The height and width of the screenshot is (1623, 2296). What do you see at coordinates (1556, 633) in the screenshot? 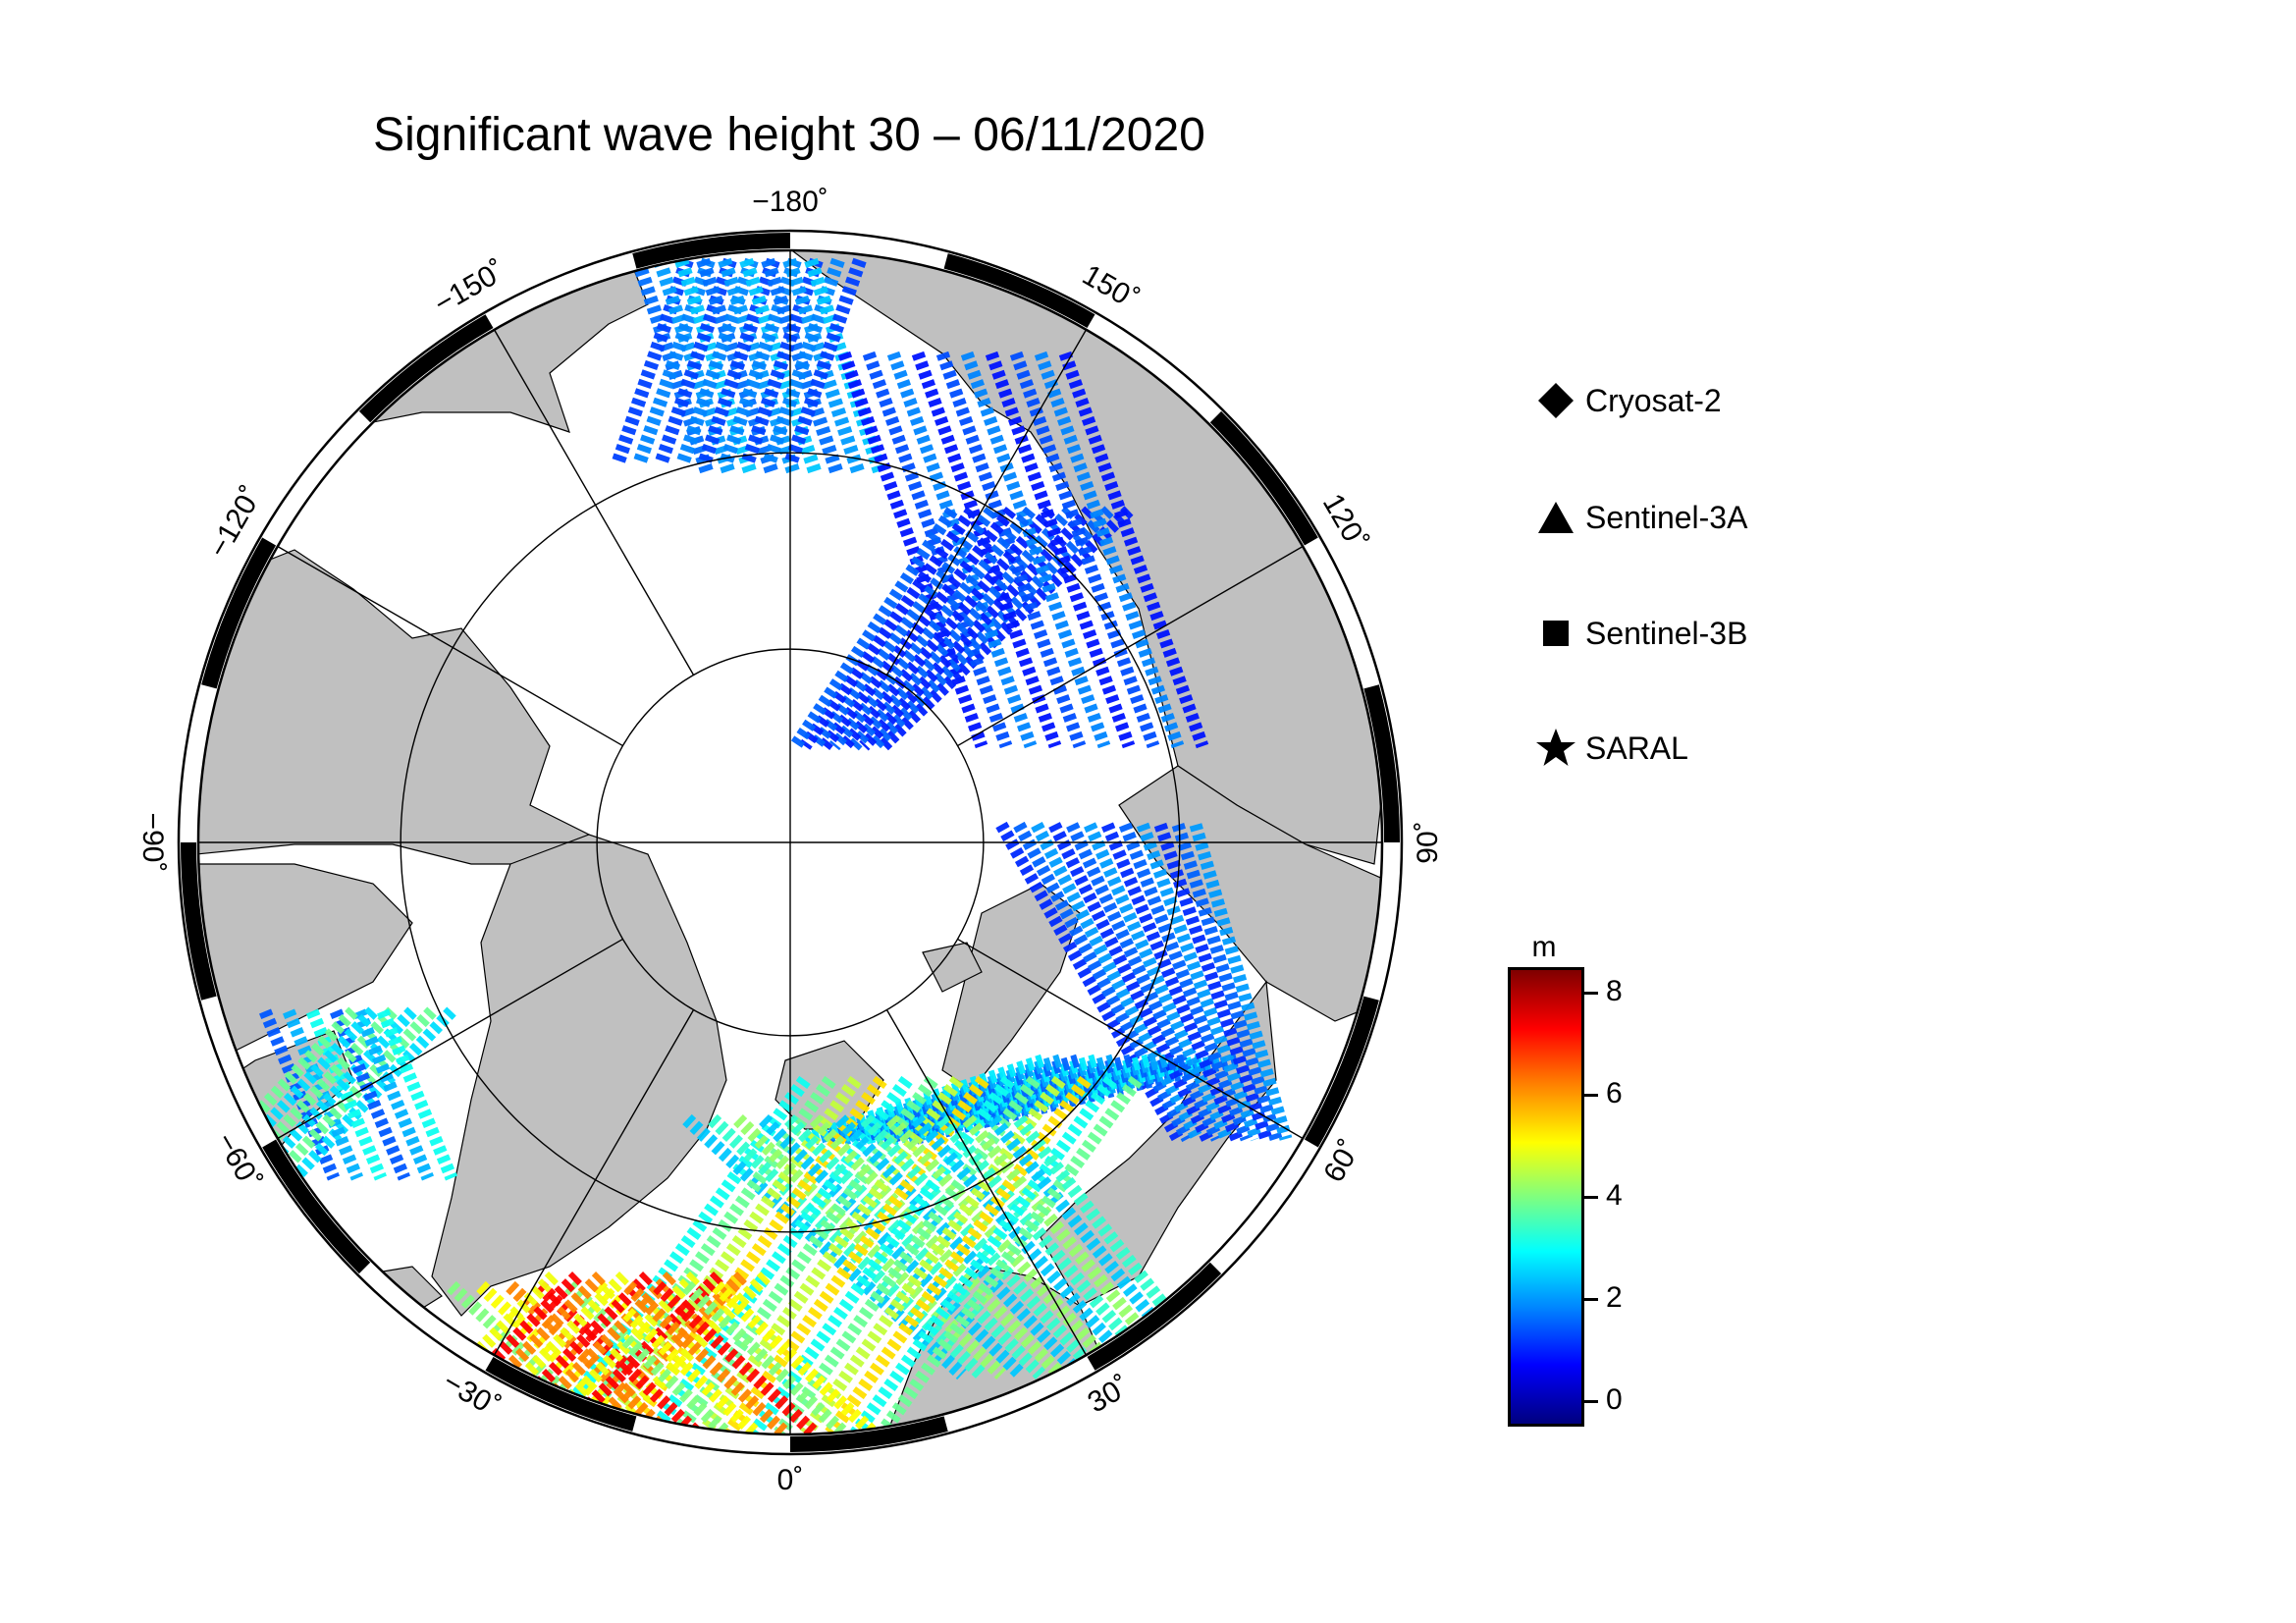
I see `square-icon` at bounding box center [1556, 633].